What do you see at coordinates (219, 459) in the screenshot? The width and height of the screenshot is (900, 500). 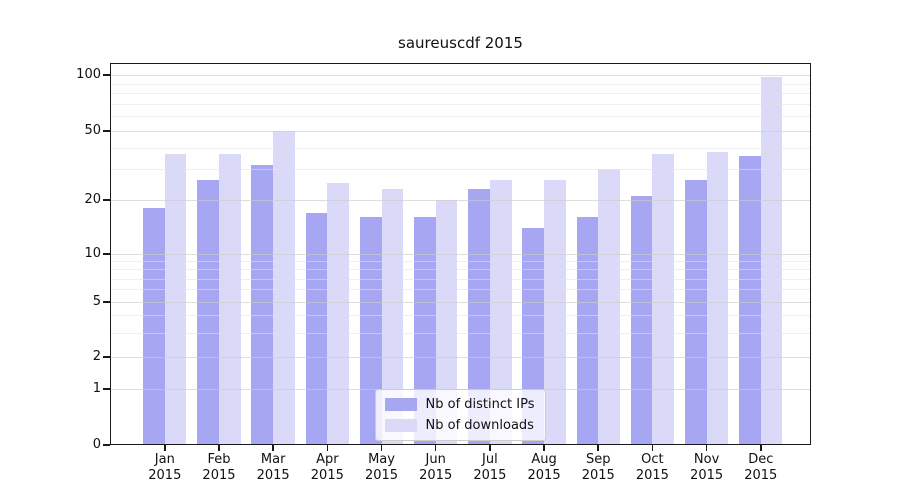 I see `x-tick-month: Feb` at bounding box center [219, 459].